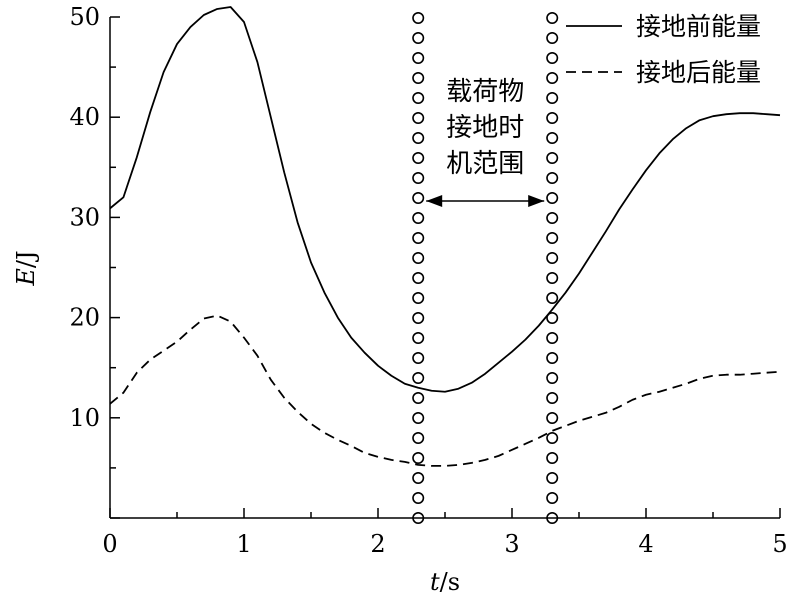 The height and width of the screenshot is (608, 800). Describe the element at coordinates (445, 582) in the screenshot. I see `x-axis-label: t/s` at that location.